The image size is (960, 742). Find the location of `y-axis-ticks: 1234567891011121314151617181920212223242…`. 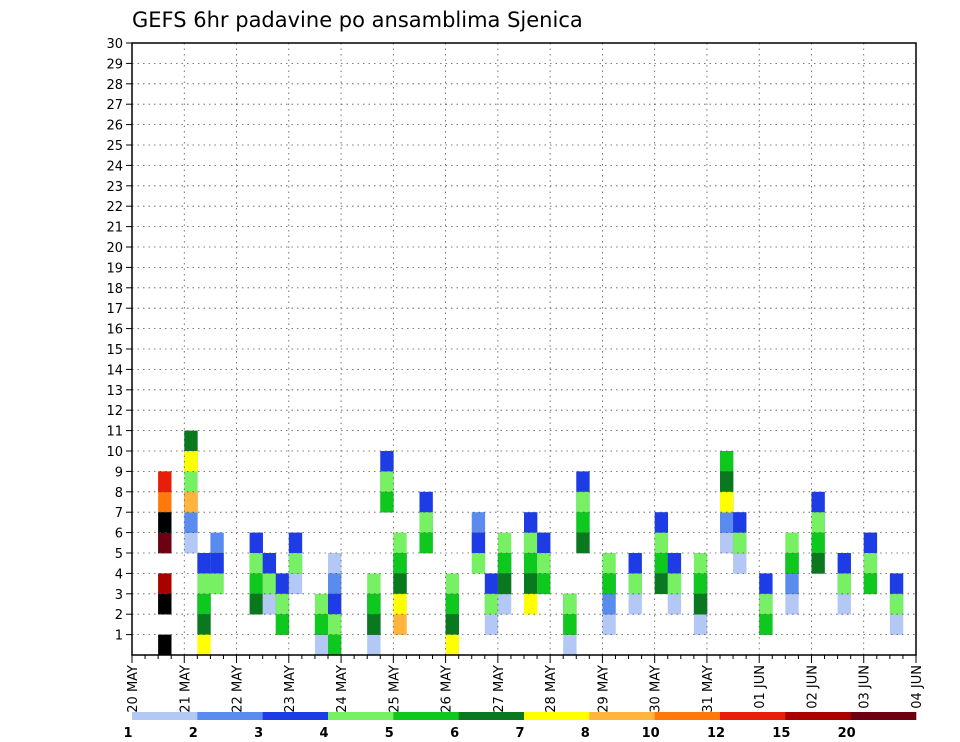

y-axis-ticks: 1234567891011121314151617181920212223242… is located at coordinates (119, 340).